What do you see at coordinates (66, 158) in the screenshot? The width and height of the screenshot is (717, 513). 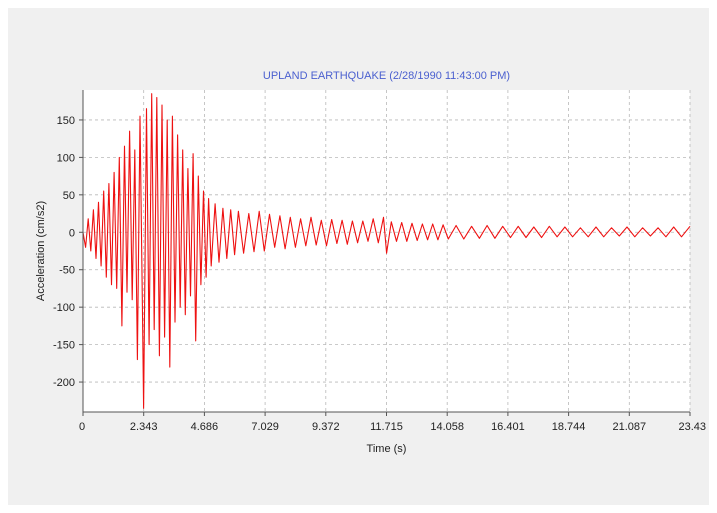 I see `y-tick-label: 100` at bounding box center [66, 158].